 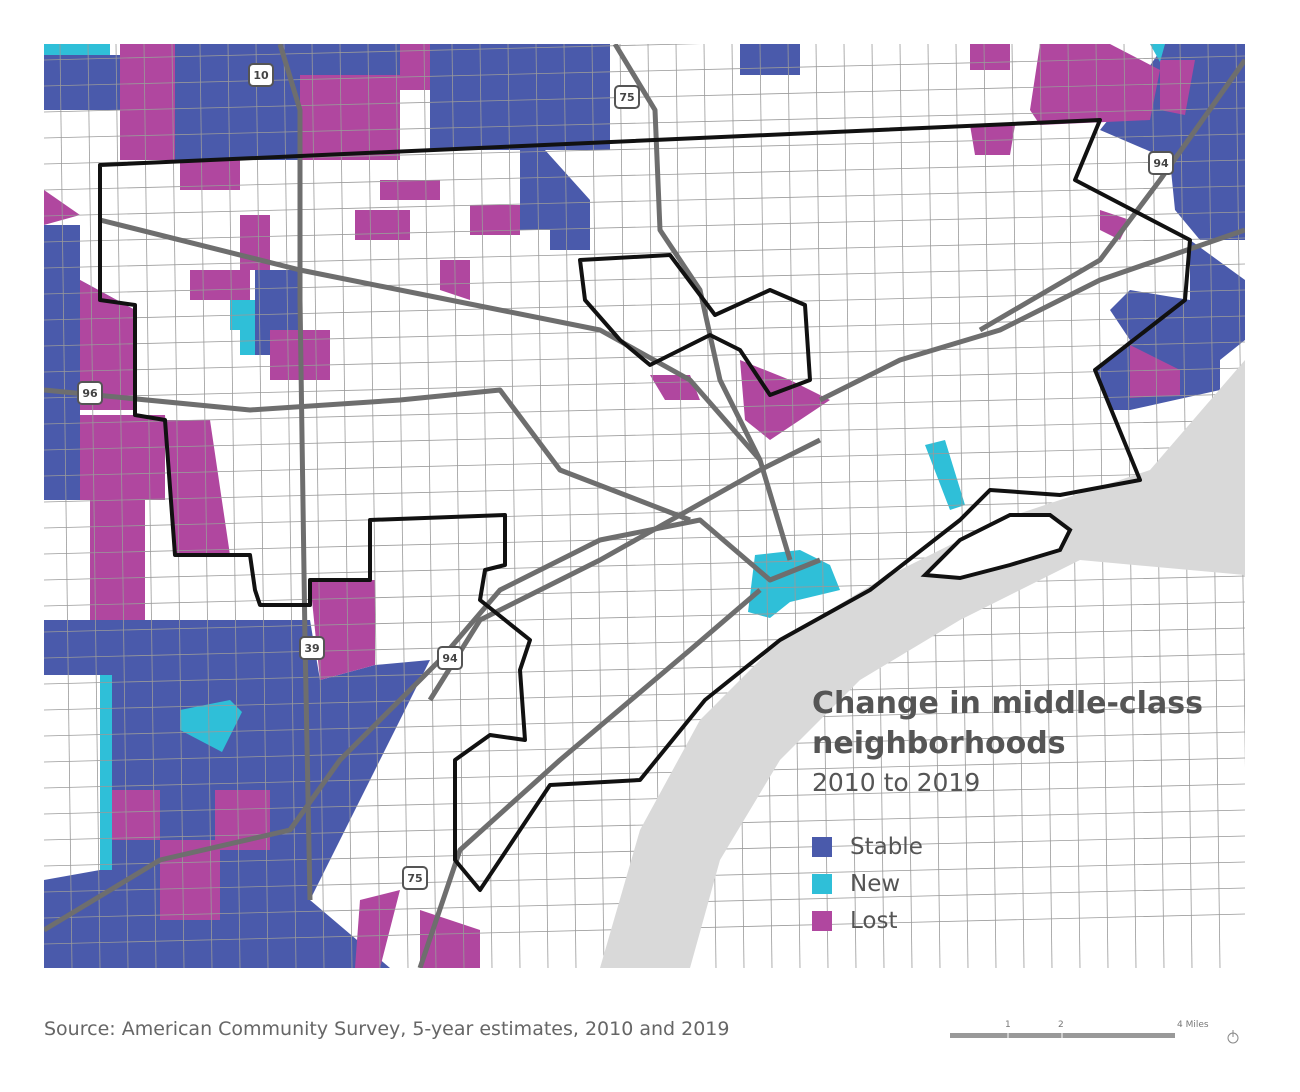 What do you see at coordinates (1193, 1025) in the screenshot?
I see `scale-label: 4 Miles` at bounding box center [1193, 1025].